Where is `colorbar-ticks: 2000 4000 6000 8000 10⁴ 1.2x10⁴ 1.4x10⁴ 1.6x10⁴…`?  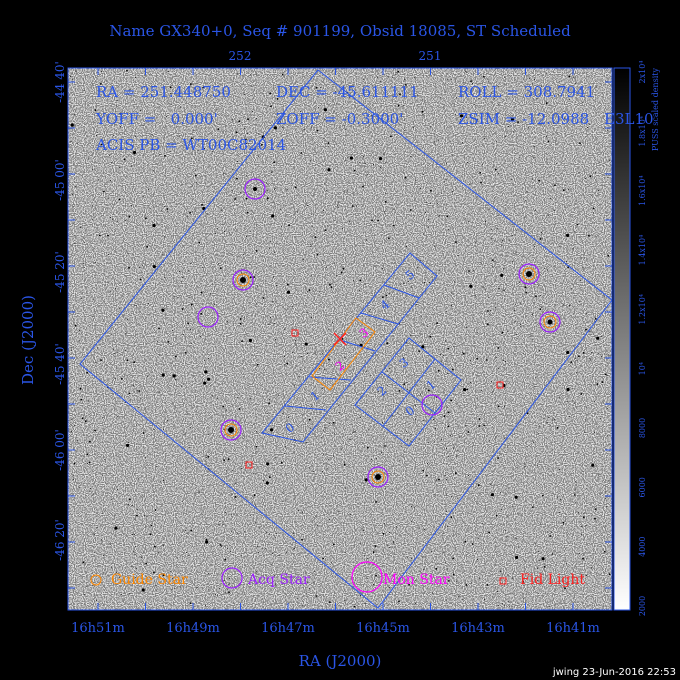 colorbar-ticks: 2000 4000 6000 8000 10⁴ 1.2x10⁴ 1.4x10⁴ 1.6x10⁴… is located at coordinates (642, 339).